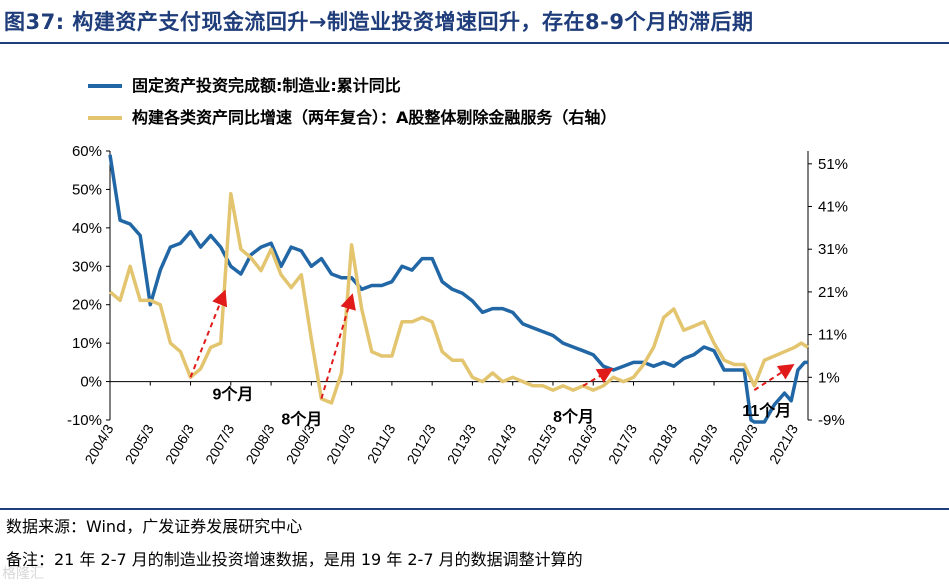  Describe the element at coordinates (783, 443) in the screenshot. I see `x-axis-tick-label: 2021/3` at that location.